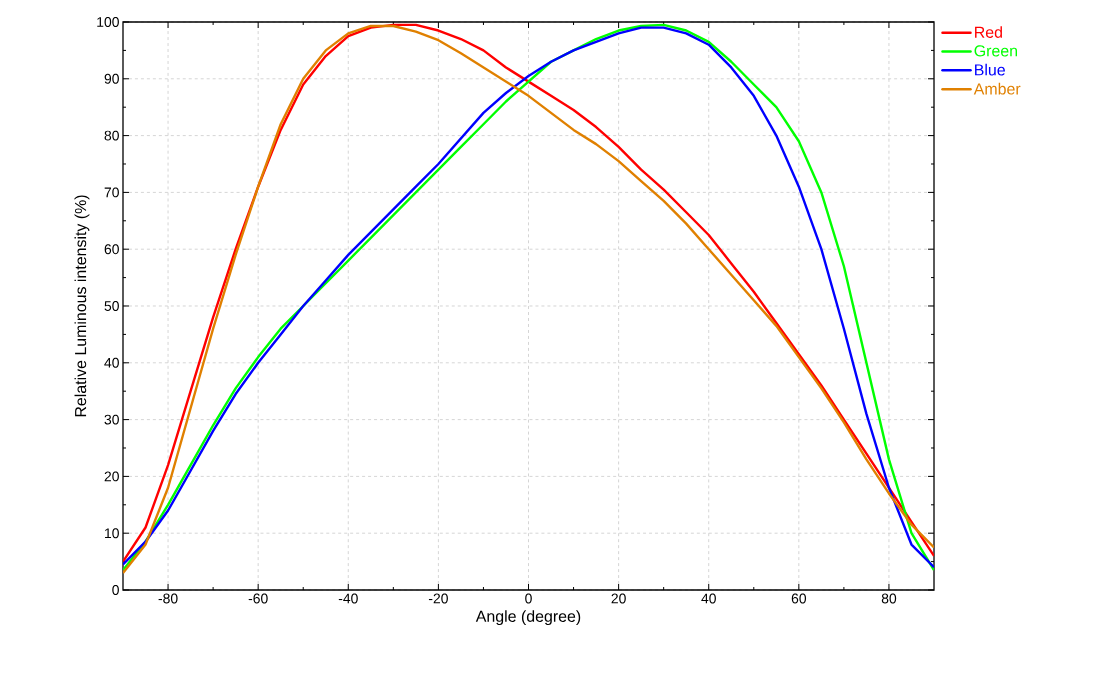  I want to click on y-tick-label: 20, so click(111, 476).